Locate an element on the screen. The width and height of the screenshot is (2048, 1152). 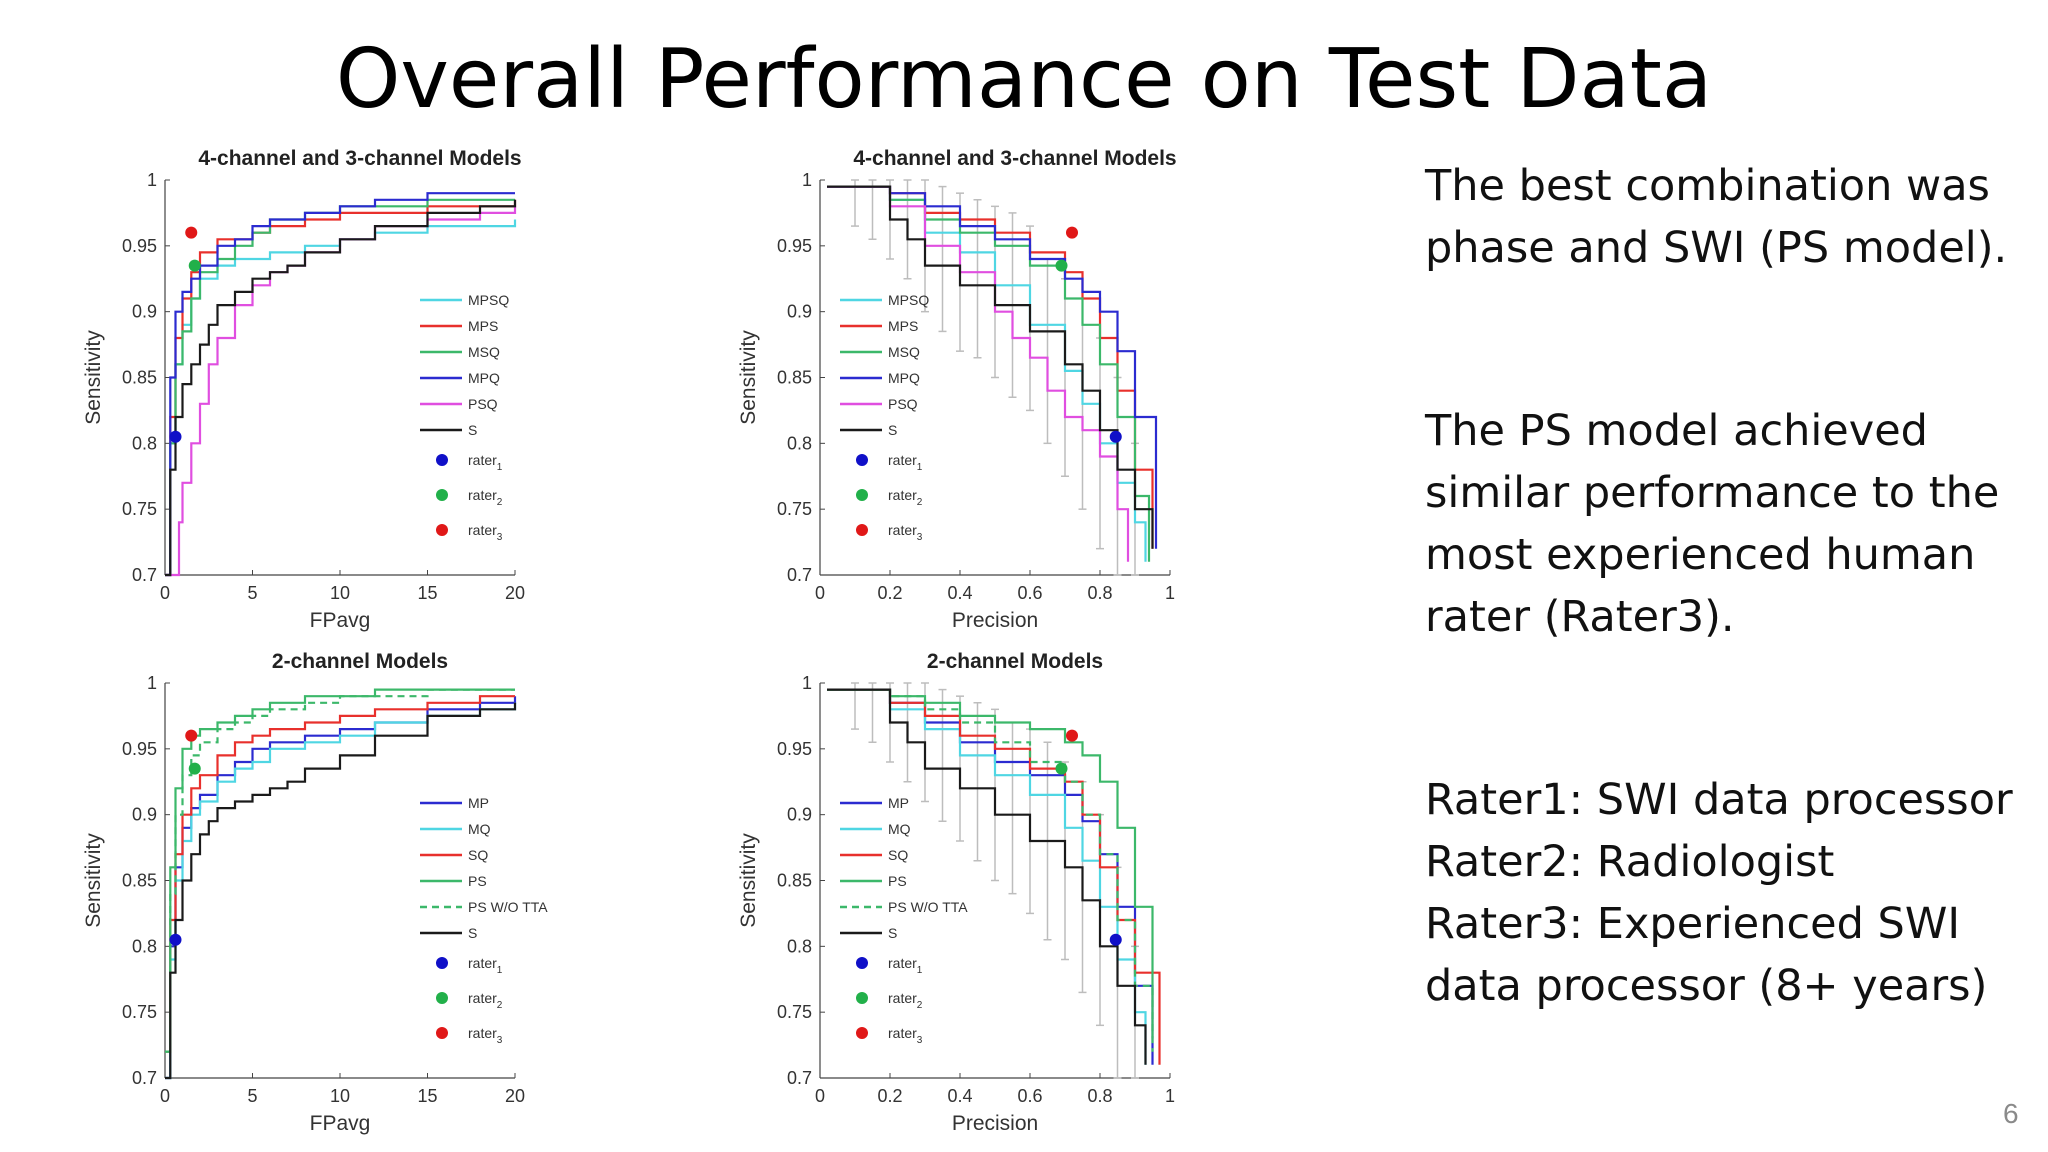
legend-label-mq: MQ is located at coordinates (479, 829).